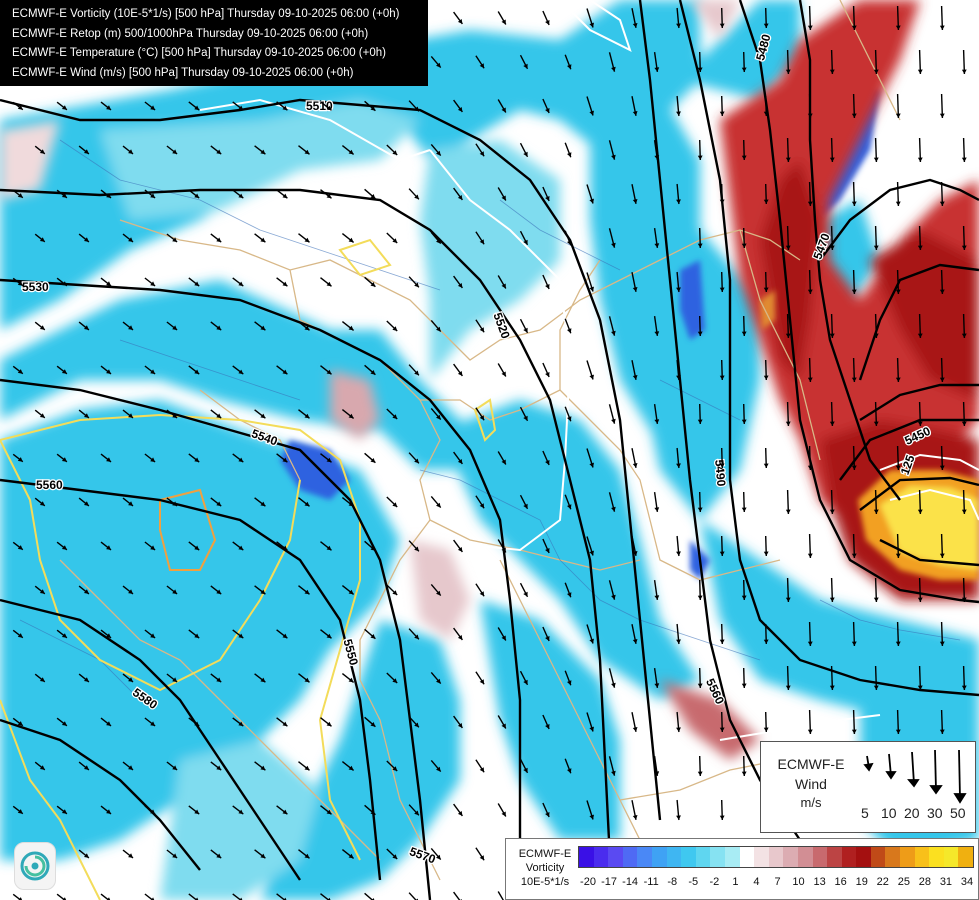 Image resolution: width=979 pixels, height=900 pixels. I want to click on color-legend-tick: 34, so click(967, 882).